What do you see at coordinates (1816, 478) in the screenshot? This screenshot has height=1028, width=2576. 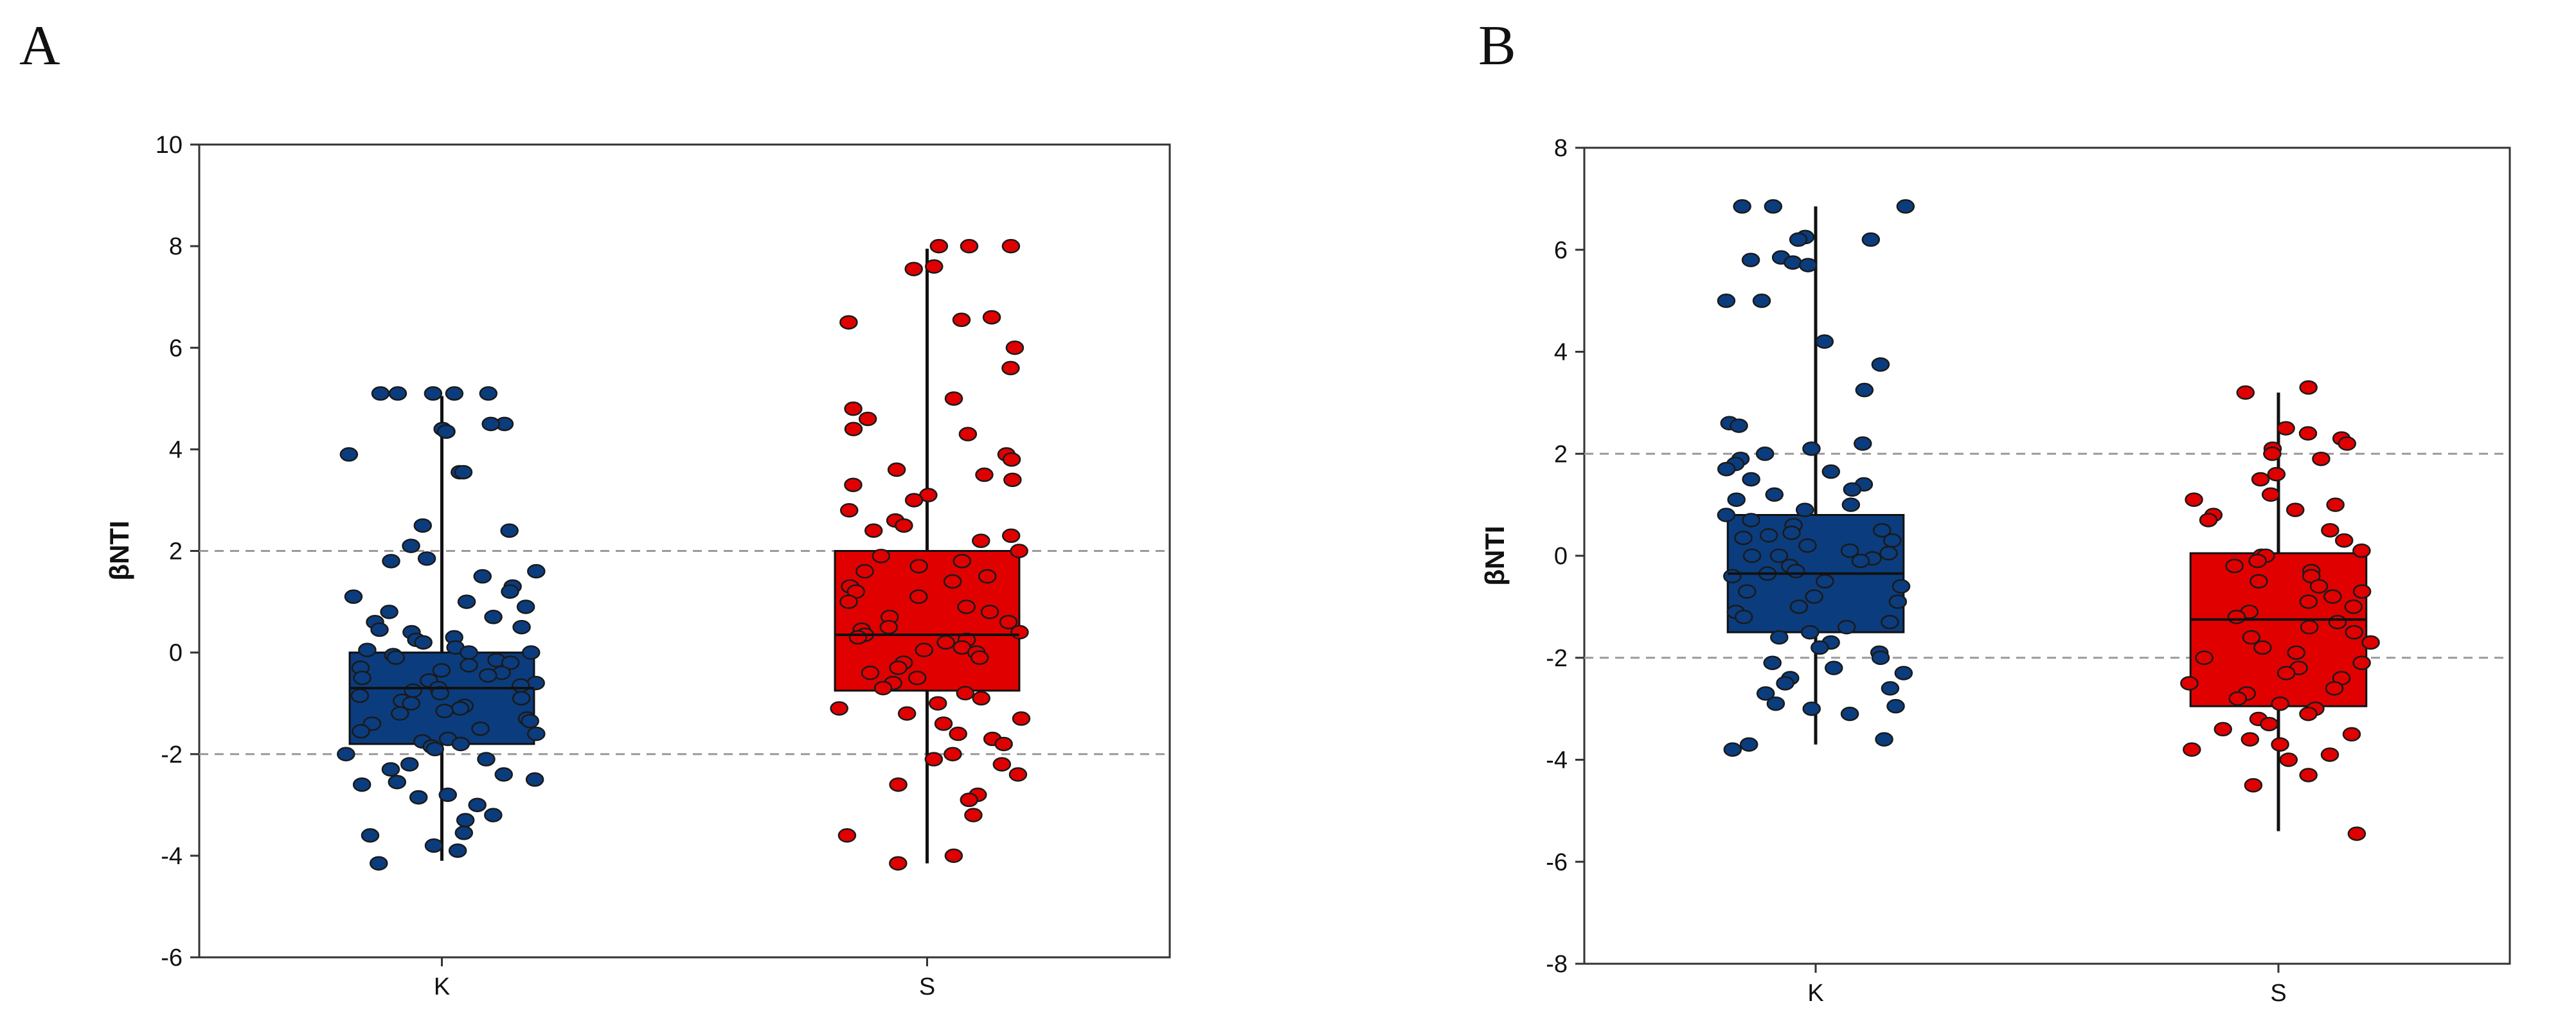 I see `box-k` at bounding box center [1816, 478].